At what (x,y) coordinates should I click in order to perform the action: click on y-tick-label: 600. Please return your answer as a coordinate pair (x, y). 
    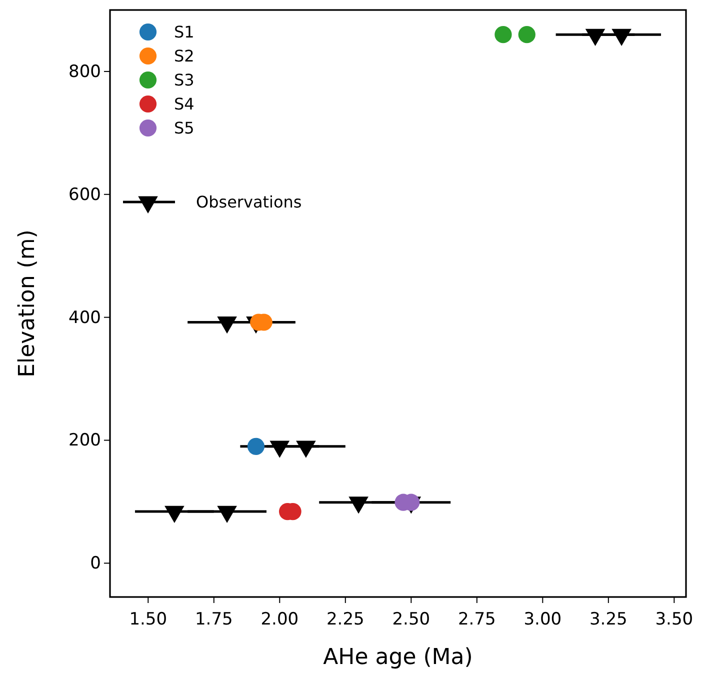
    Looking at the image, I should click on (84, 194).